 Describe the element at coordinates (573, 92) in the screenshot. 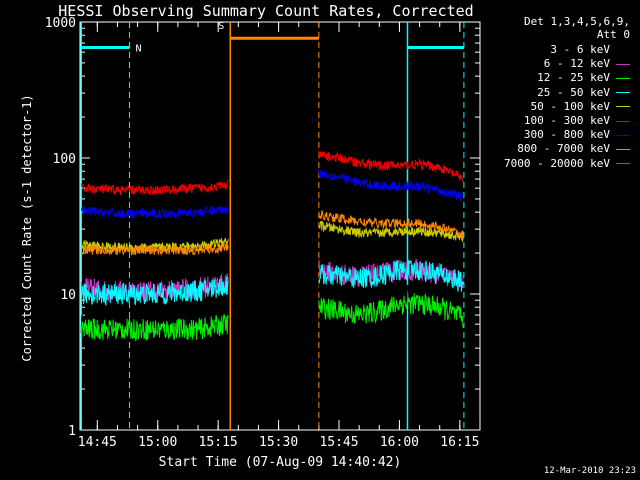

I see `legend-label: 25 - 50 keV` at that location.